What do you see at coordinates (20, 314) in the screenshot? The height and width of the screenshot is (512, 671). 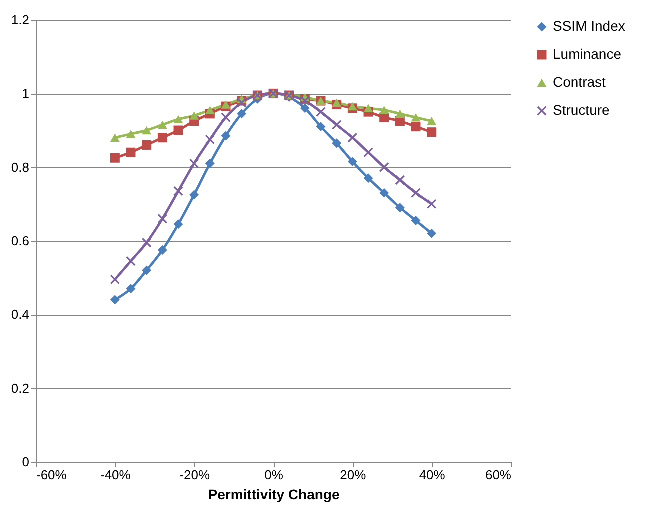 I see `y-tick-label: 0.4` at bounding box center [20, 314].